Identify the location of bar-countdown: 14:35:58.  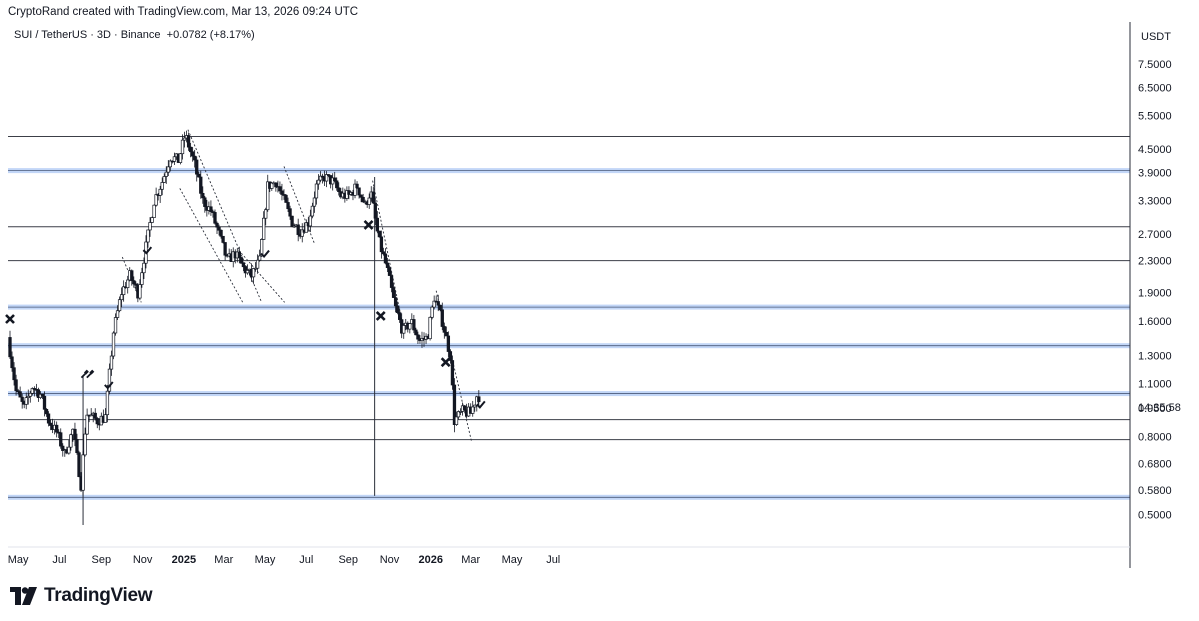
(1159, 408).